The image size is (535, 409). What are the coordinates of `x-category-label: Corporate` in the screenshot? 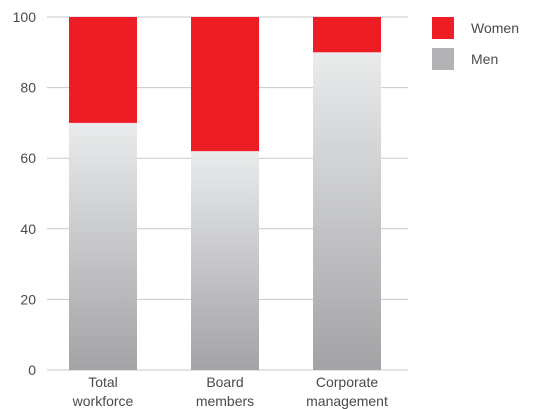 It's located at (347, 382).